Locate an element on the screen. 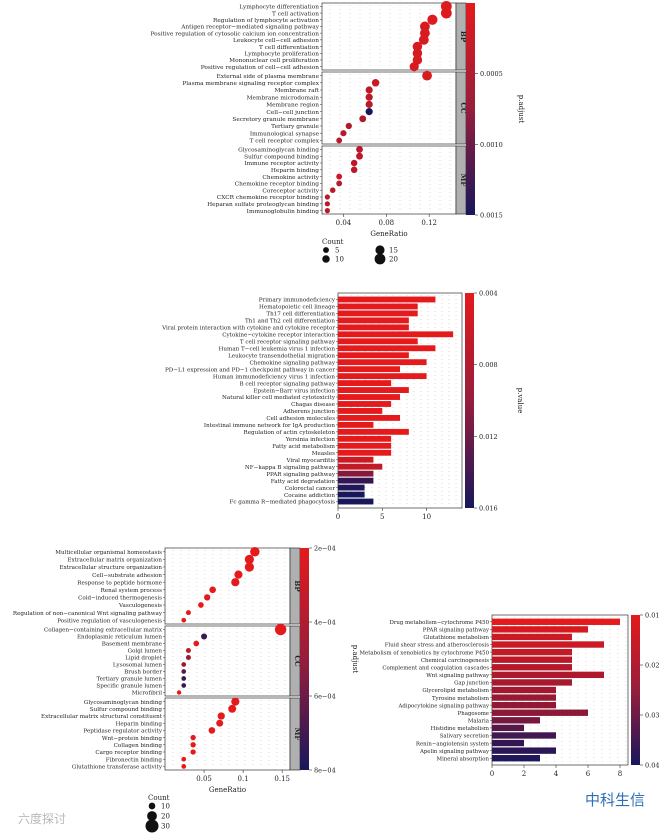 This screenshot has width=668, height=833. colorbar-panel_a: 0.0005 0.0010 0.0015 p.adjust is located at coordinates (495, 111).